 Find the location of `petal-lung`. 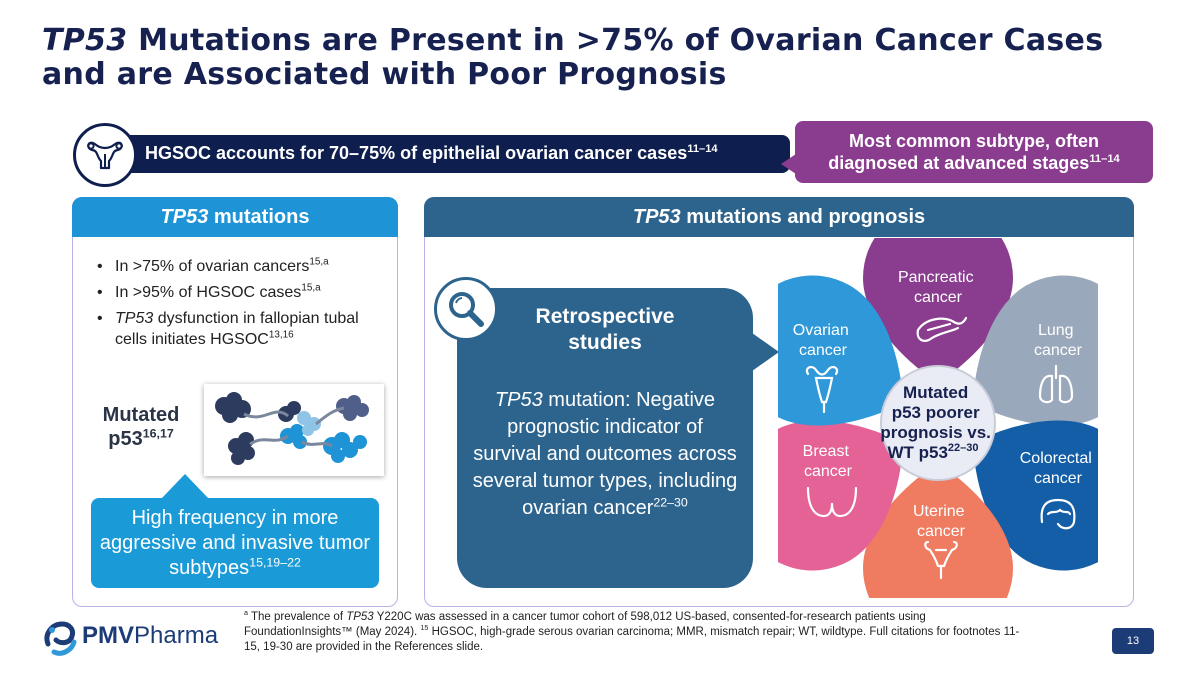

petal-lung is located at coordinates (1035, 350).